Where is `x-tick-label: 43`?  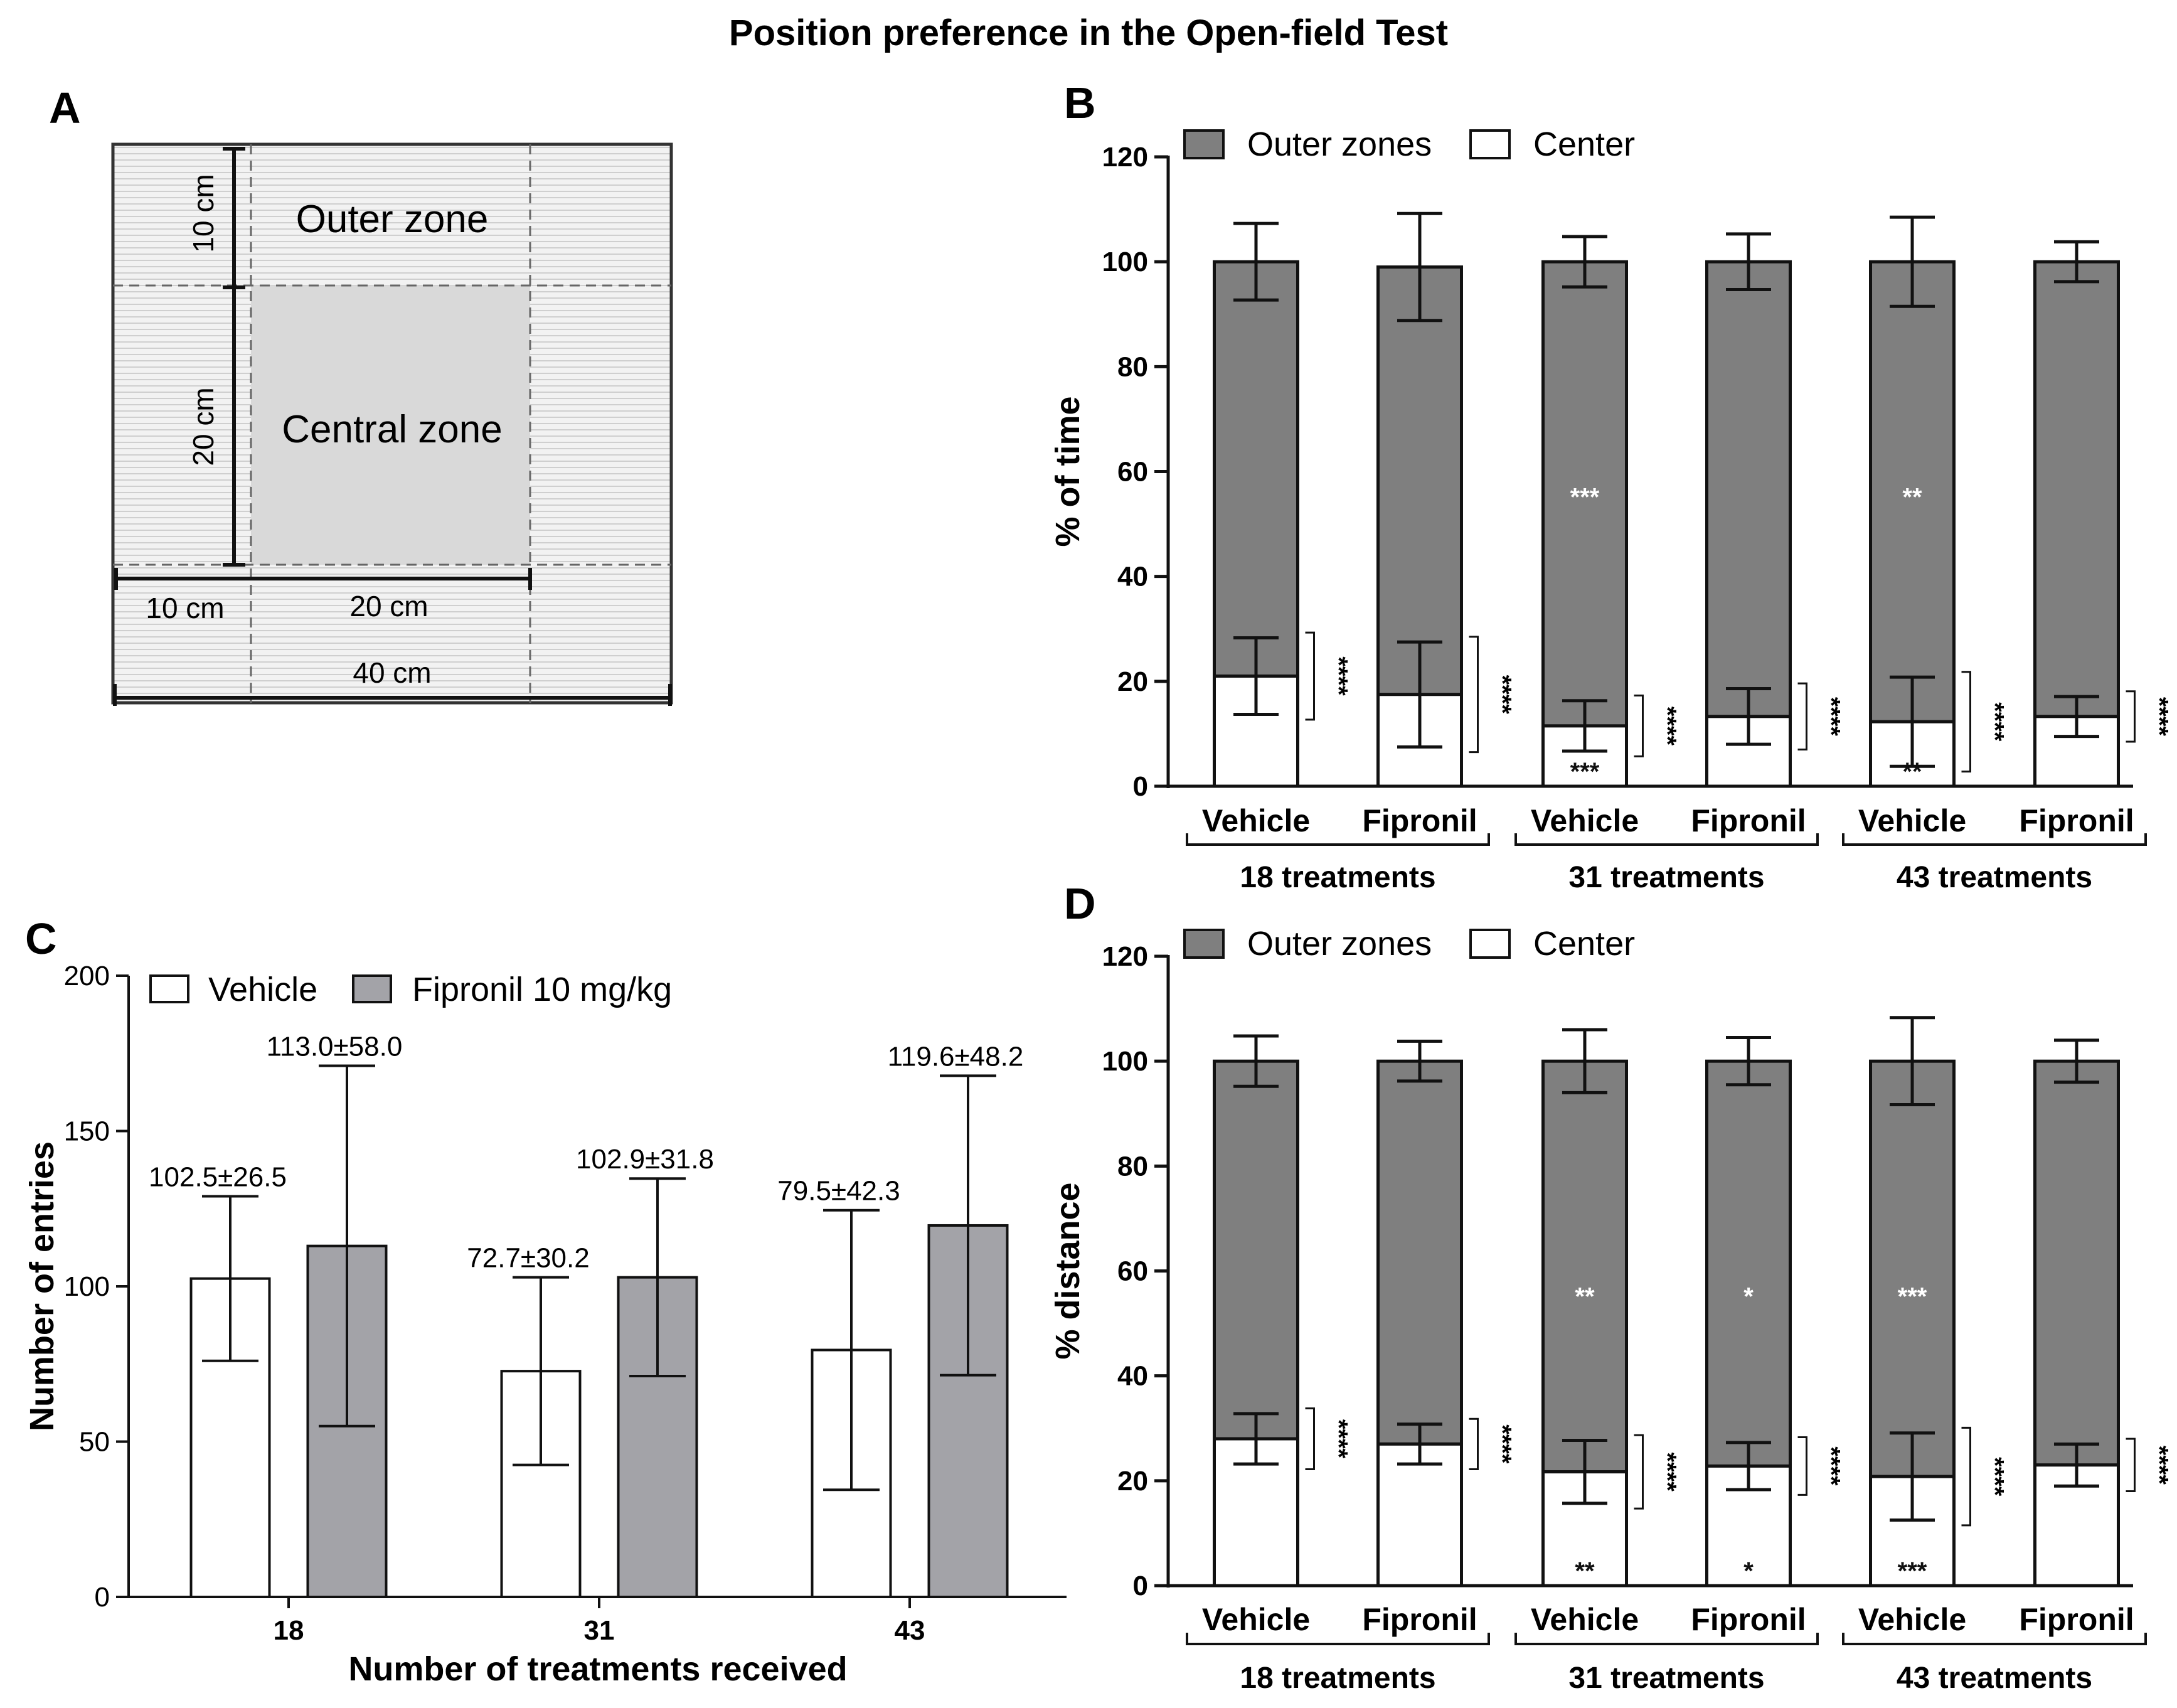
x-tick-label: 43 is located at coordinates (910, 1630).